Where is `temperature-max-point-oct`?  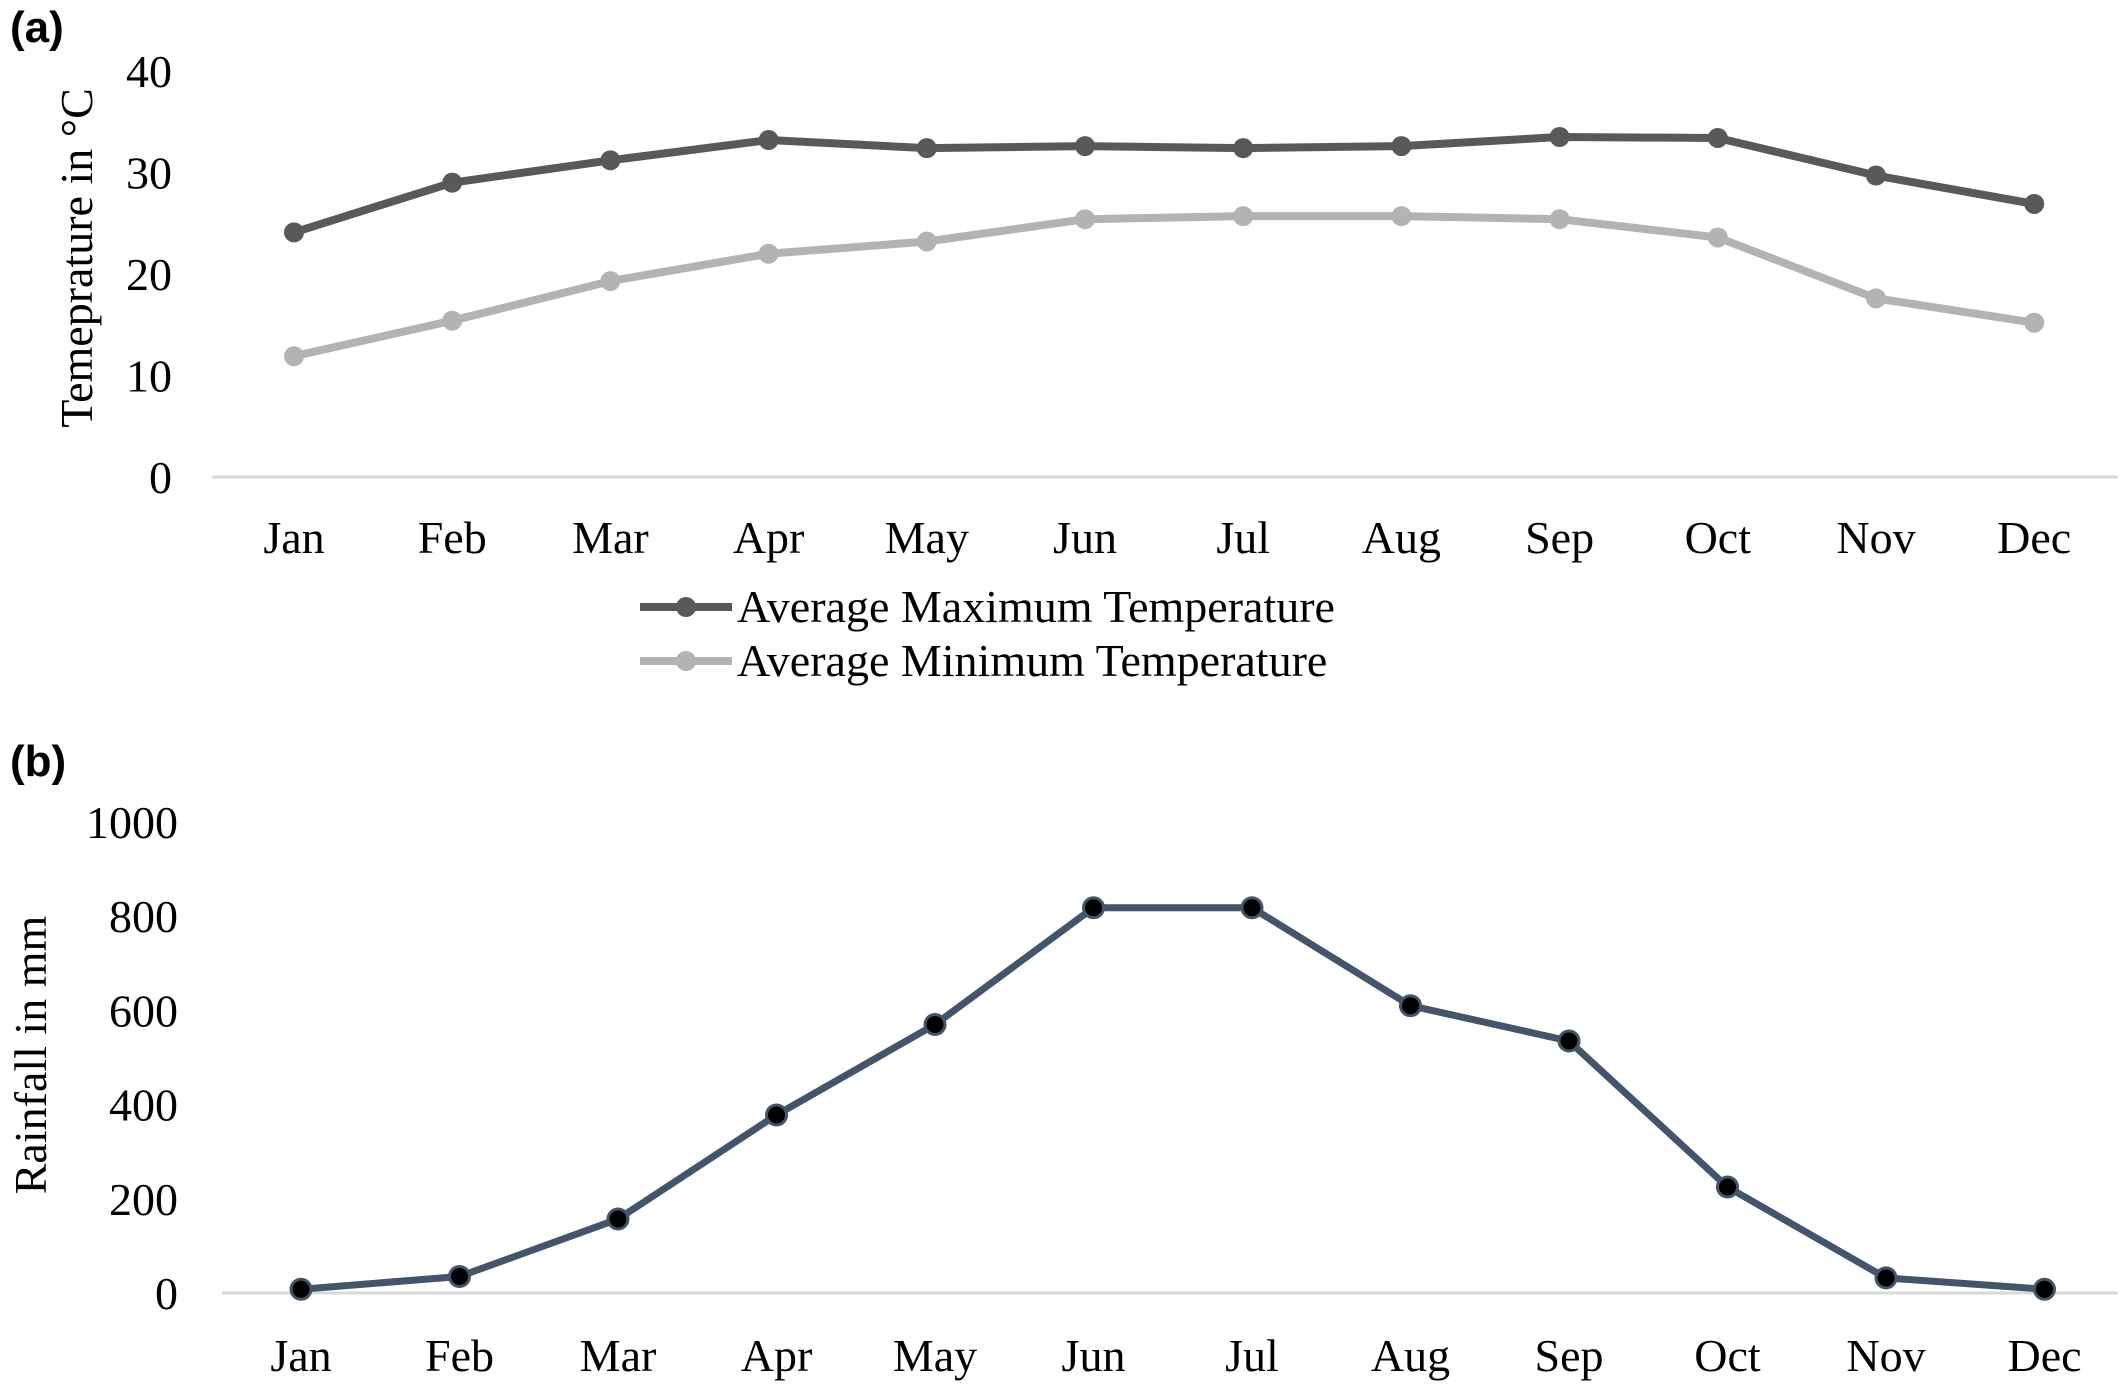
temperature-max-point-oct is located at coordinates (1717, 137).